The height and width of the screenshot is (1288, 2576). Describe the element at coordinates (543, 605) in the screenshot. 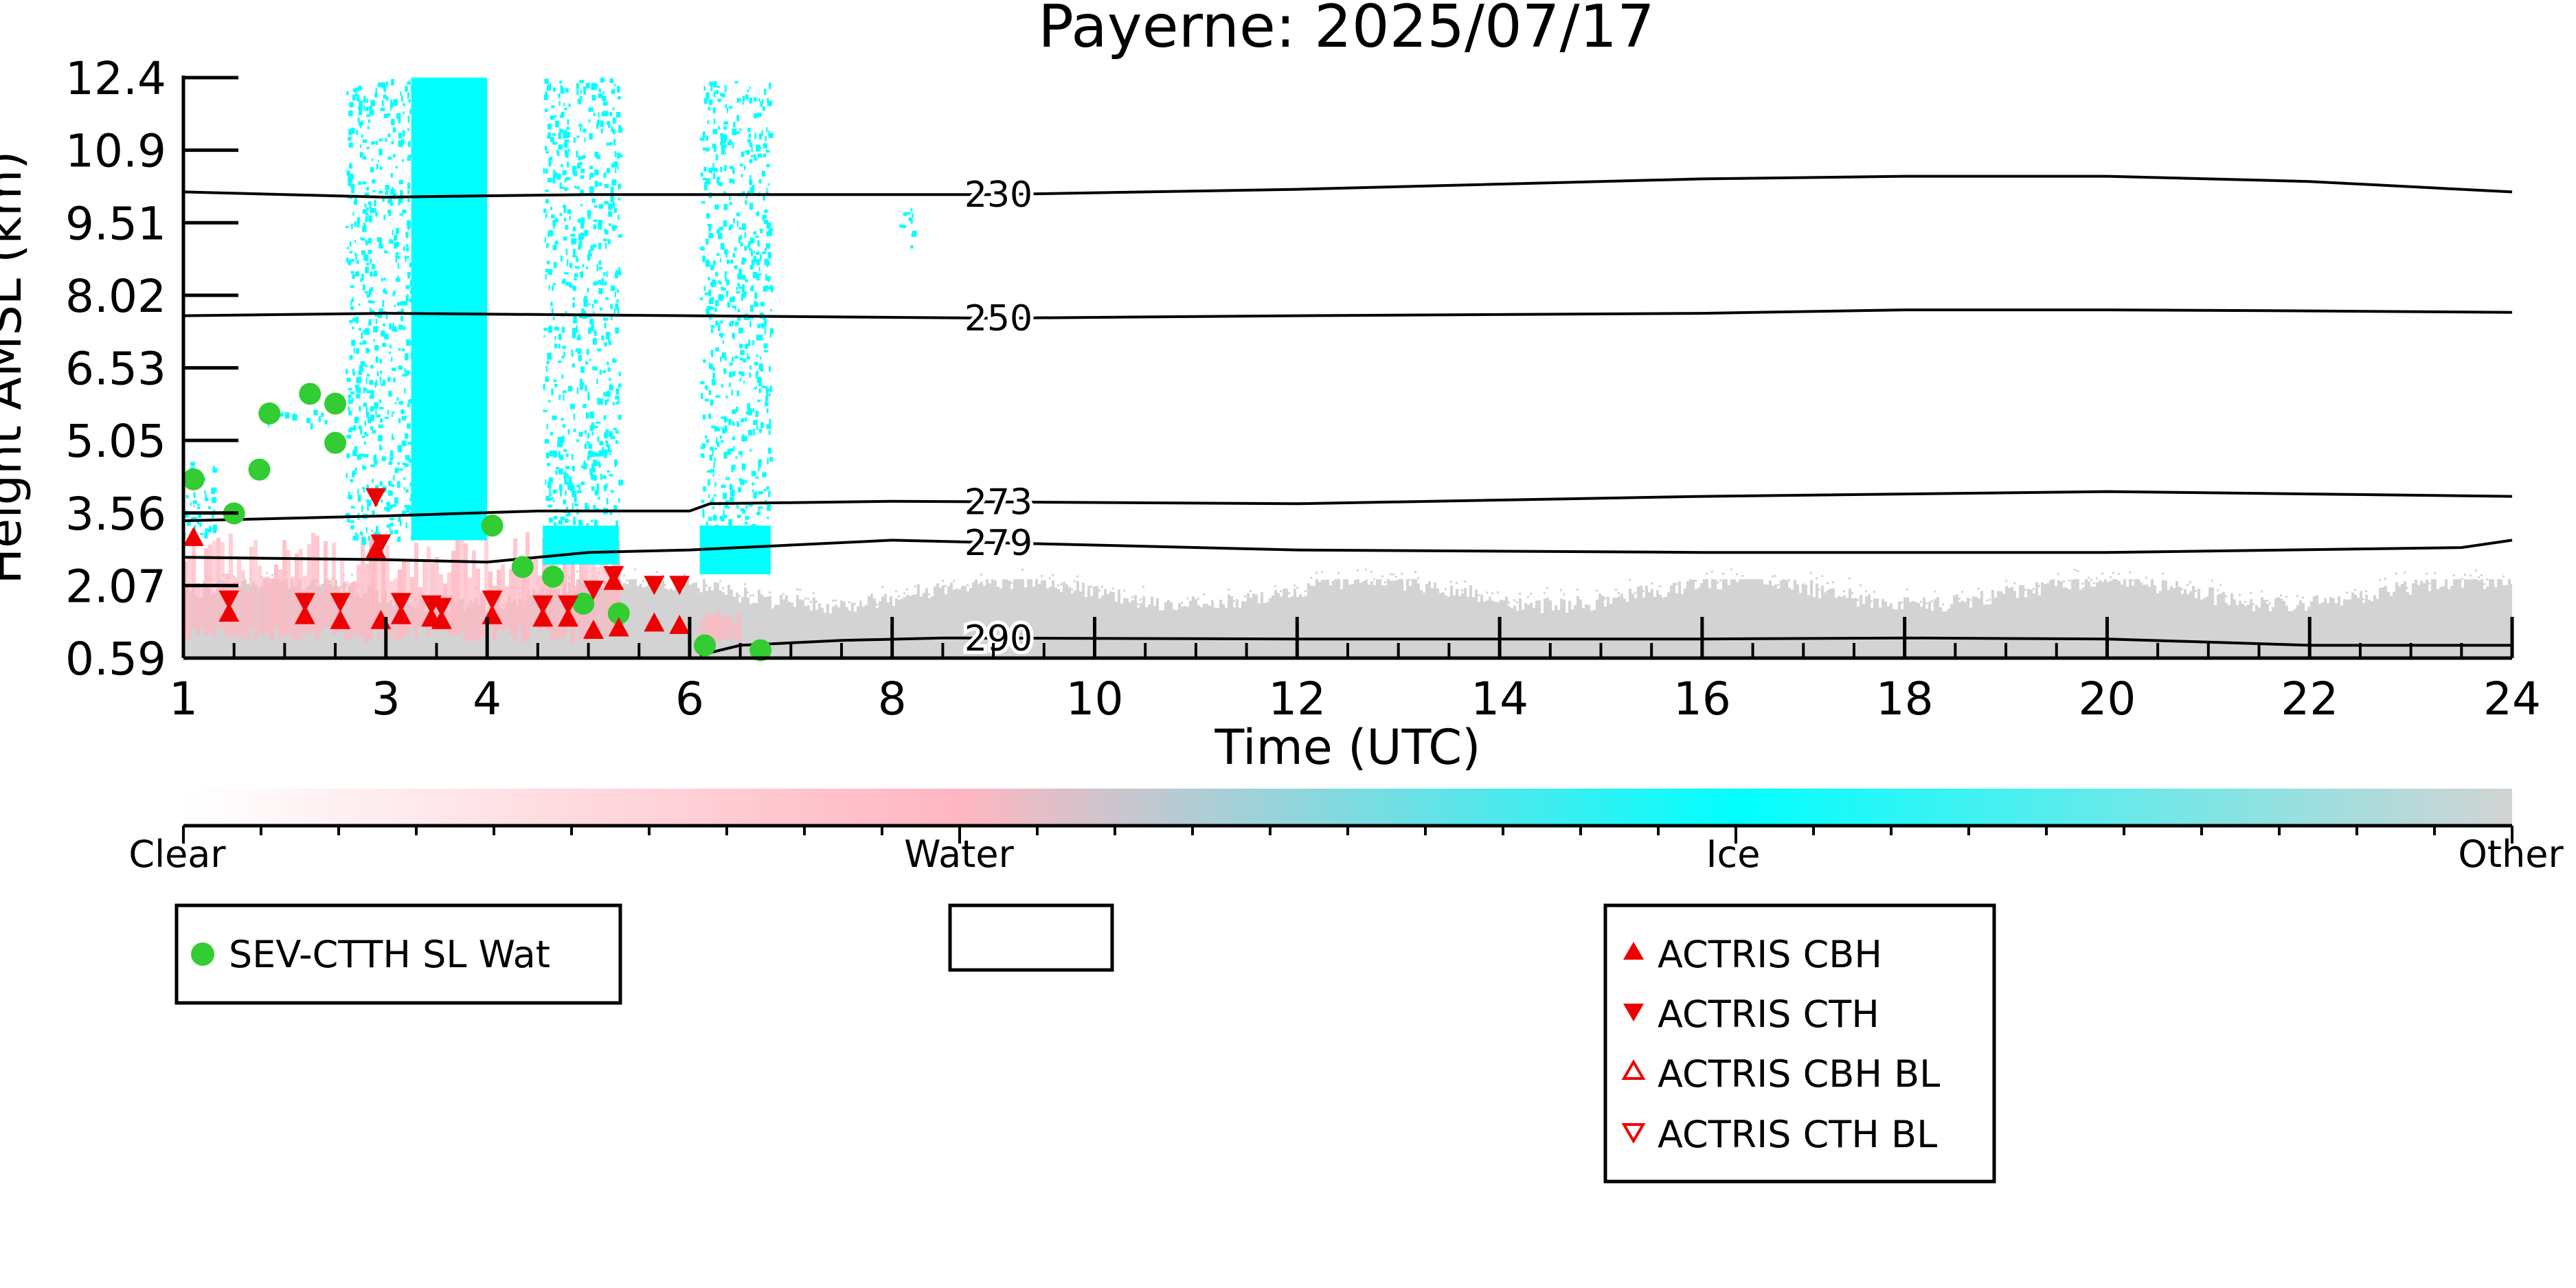

I see `actris-cth-point` at that location.